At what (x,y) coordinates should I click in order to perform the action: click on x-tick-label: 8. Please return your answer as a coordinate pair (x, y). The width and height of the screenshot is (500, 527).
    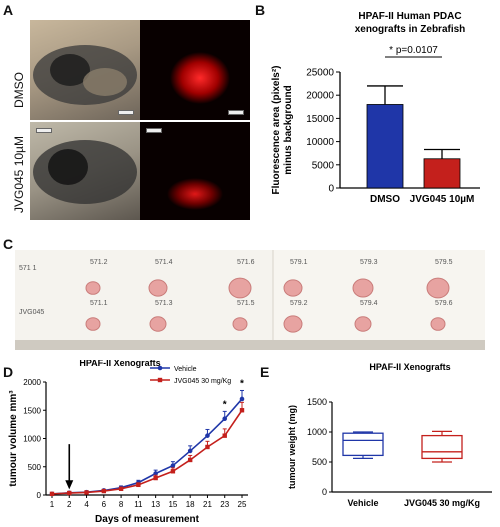
    Looking at the image, I should click on (121, 504).